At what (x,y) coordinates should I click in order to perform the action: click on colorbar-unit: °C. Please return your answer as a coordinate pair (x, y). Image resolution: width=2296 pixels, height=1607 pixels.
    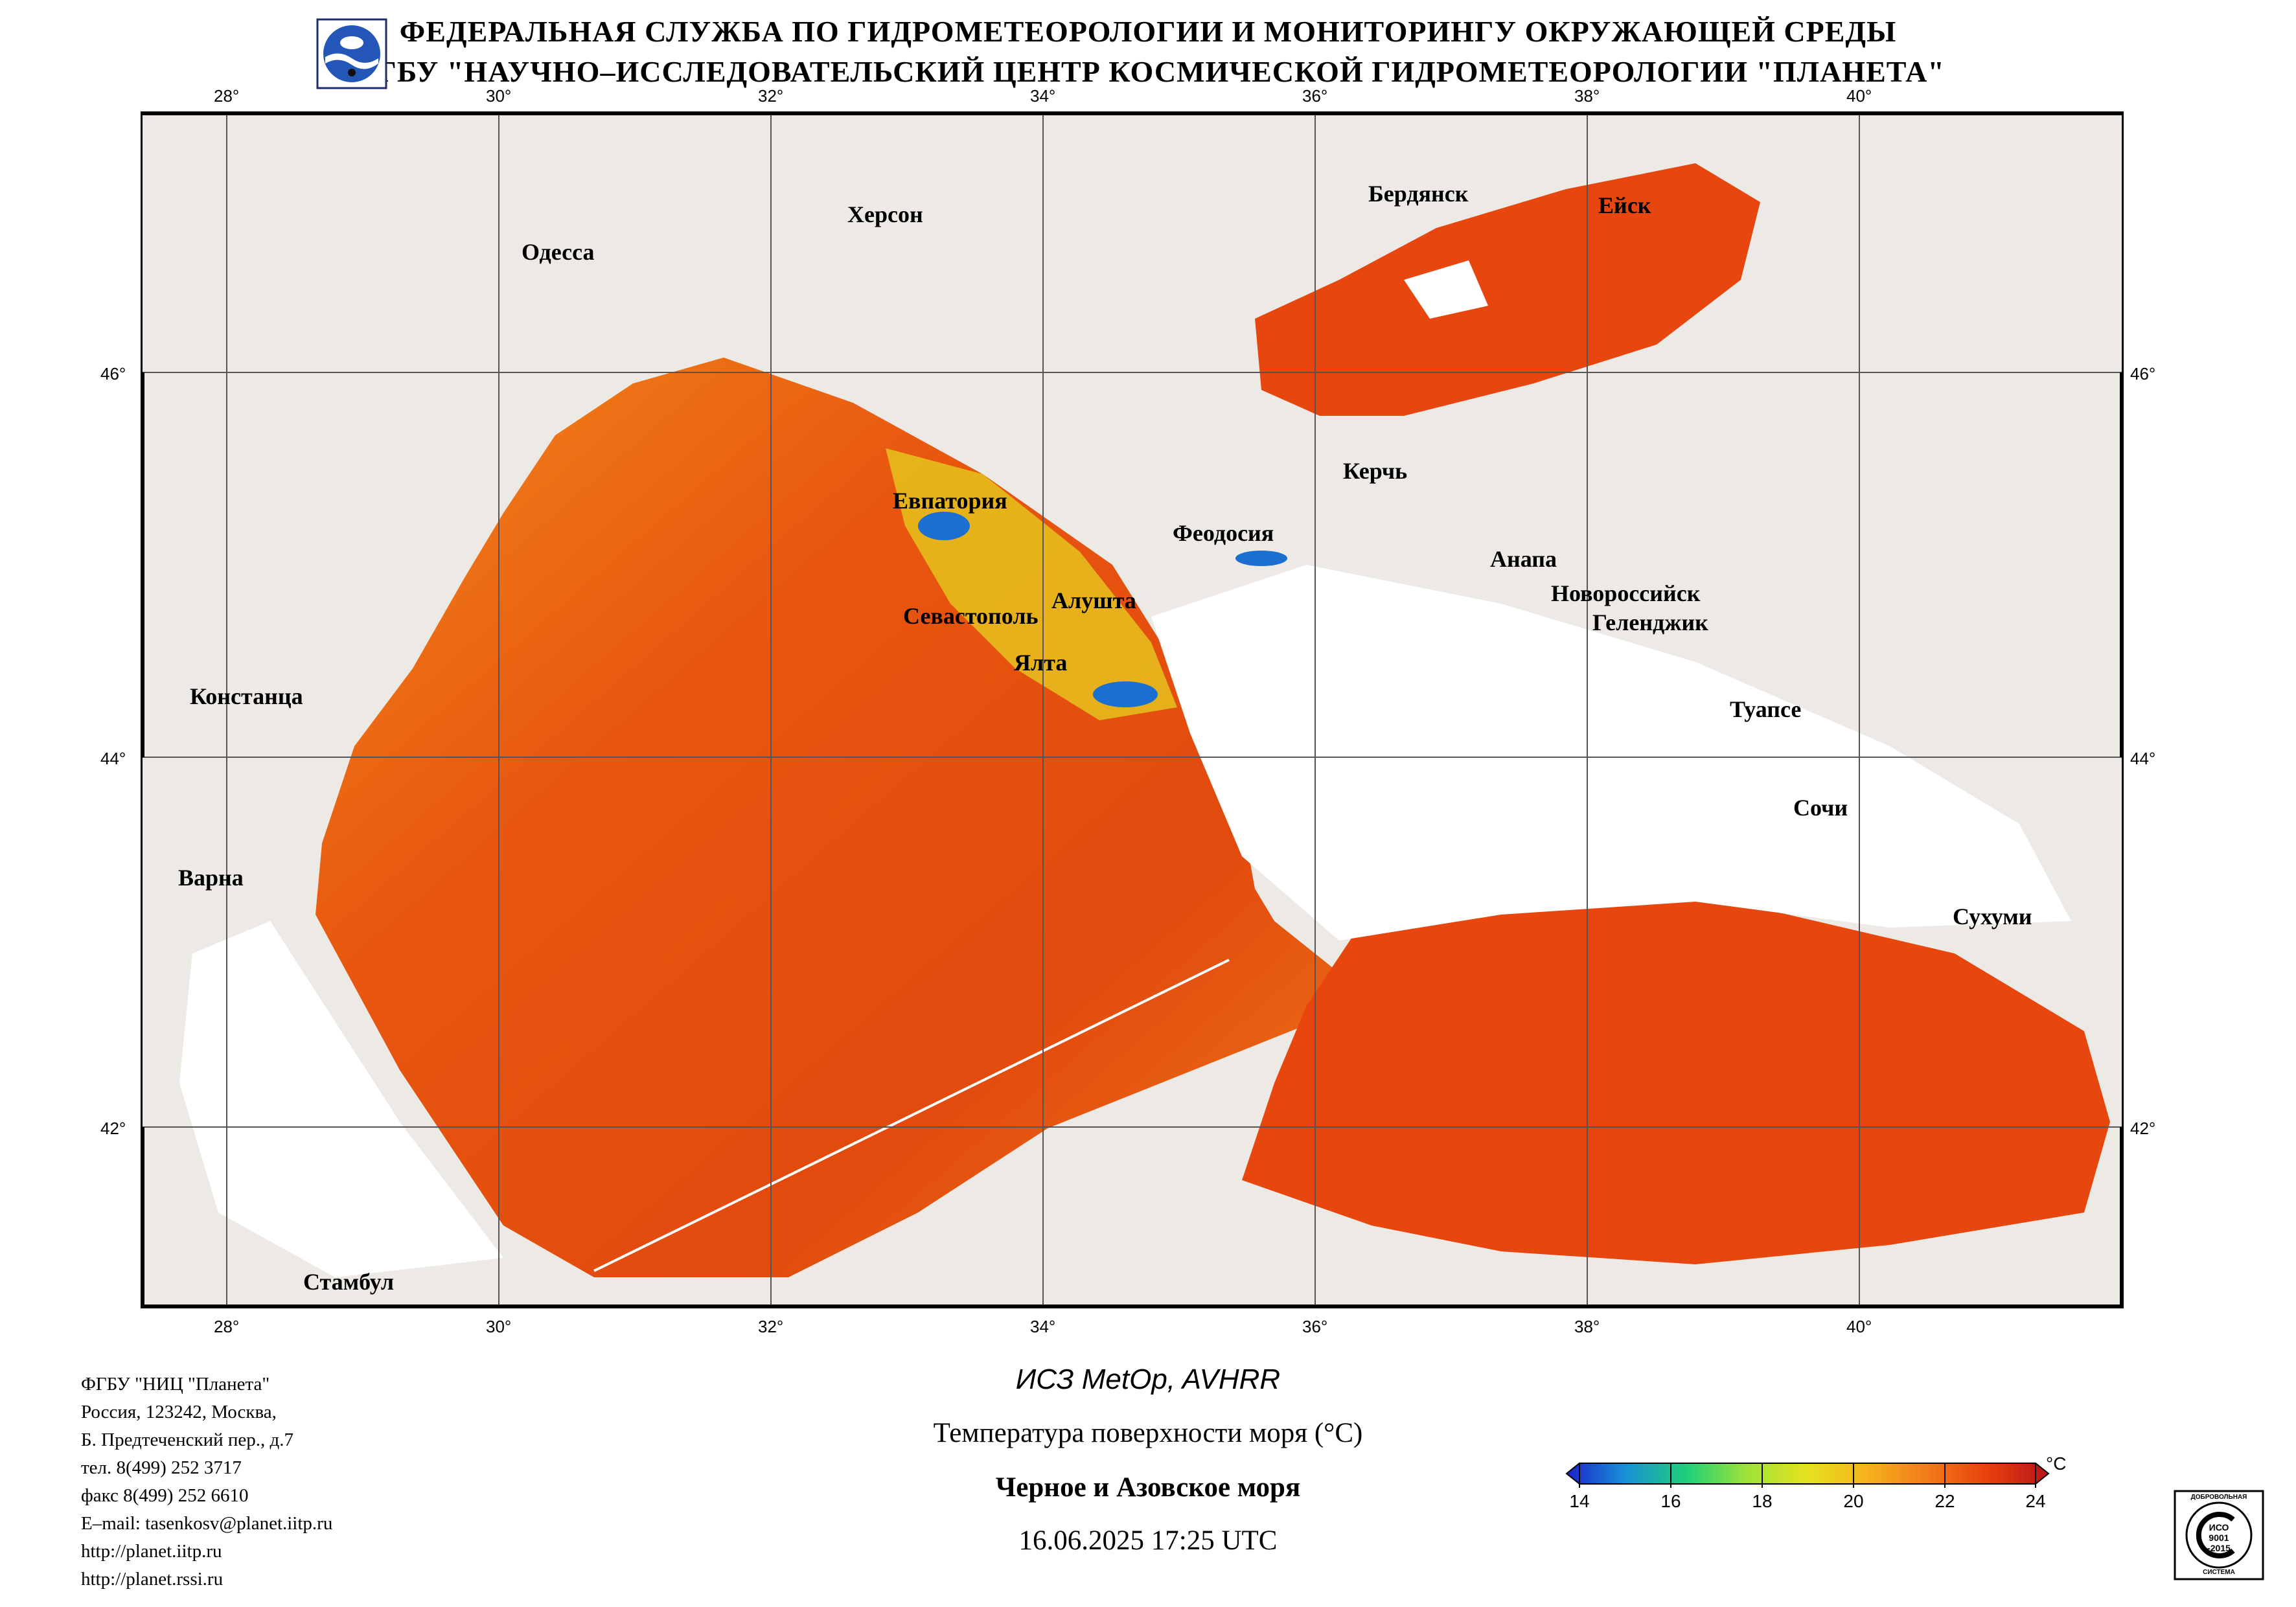
    Looking at the image, I should click on (2056, 1463).